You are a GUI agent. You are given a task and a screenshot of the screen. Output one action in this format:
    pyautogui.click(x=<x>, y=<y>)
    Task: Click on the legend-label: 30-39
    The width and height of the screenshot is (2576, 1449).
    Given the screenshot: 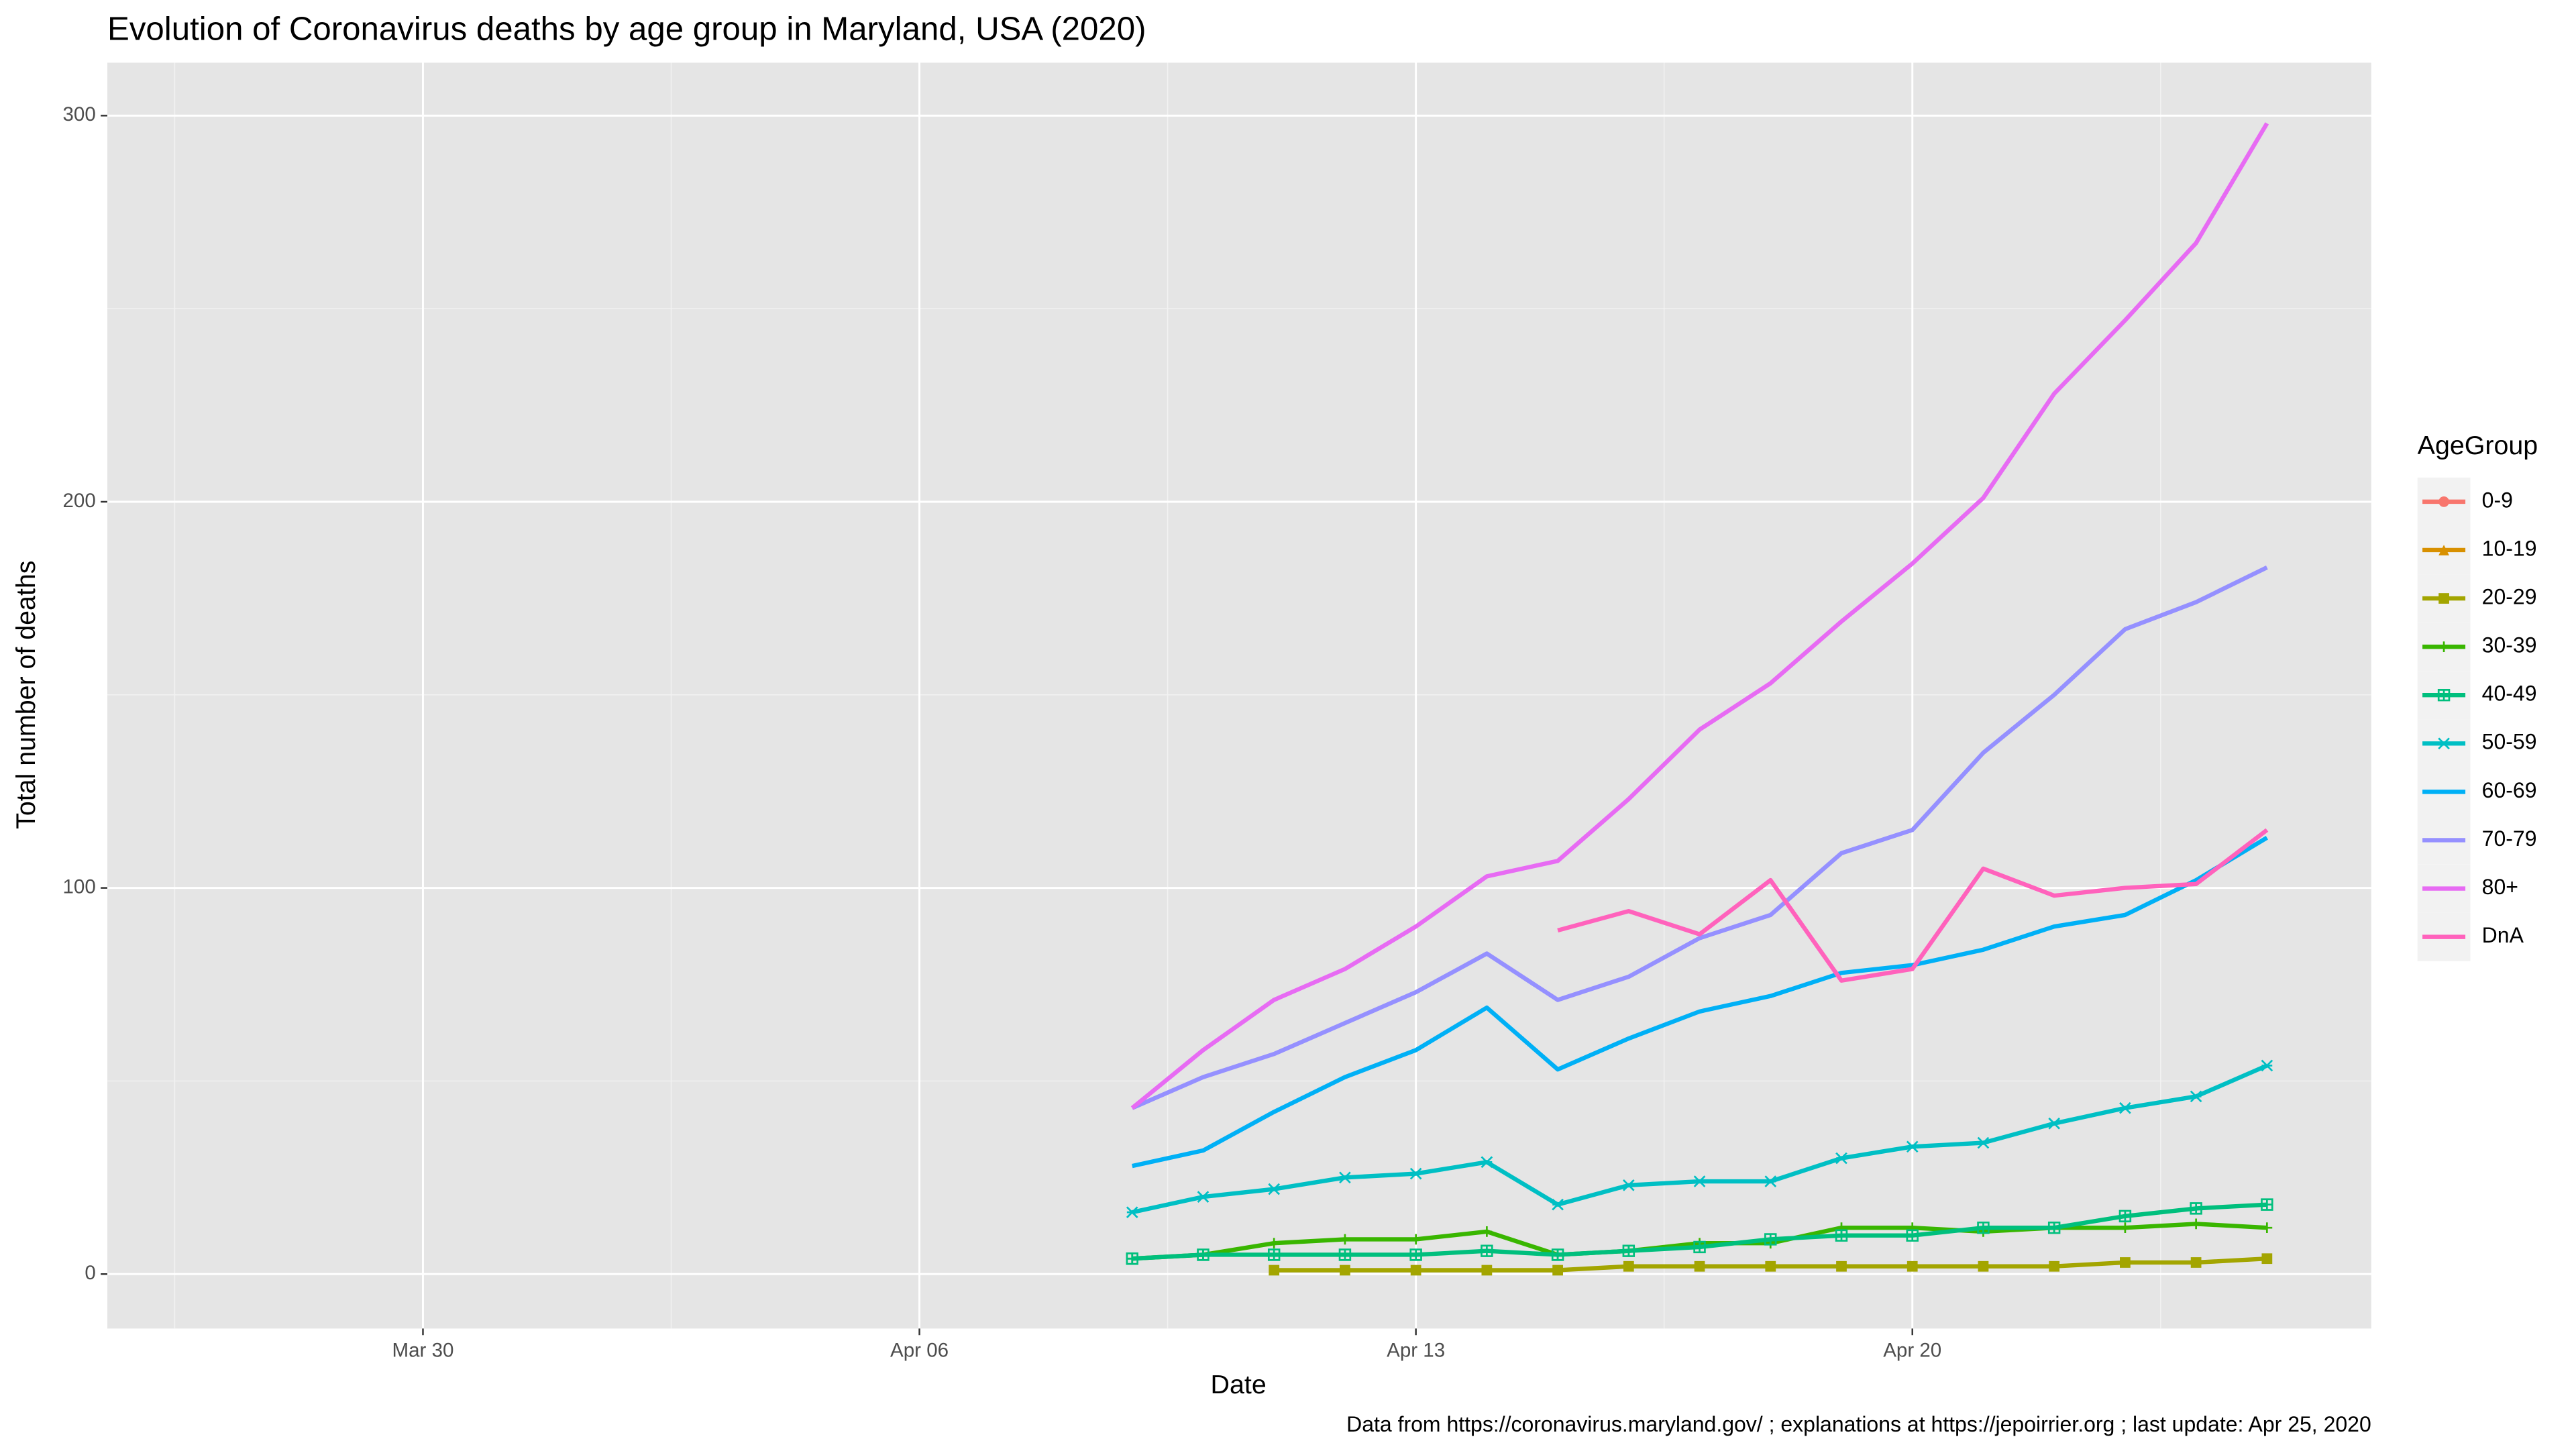 What is the action you would take?
    pyautogui.click(x=2509, y=645)
    